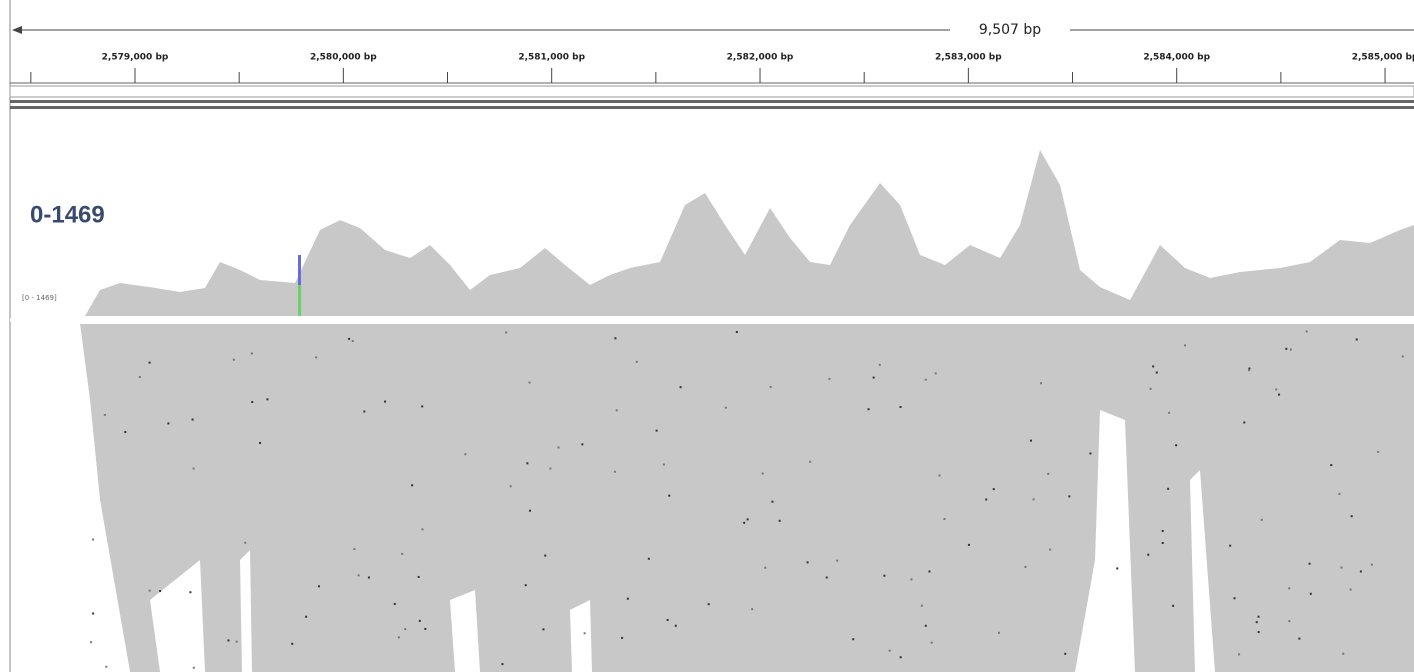 This screenshot has height=672, width=1414. I want to click on tick-label: 2,581,000 bp, so click(551, 58).